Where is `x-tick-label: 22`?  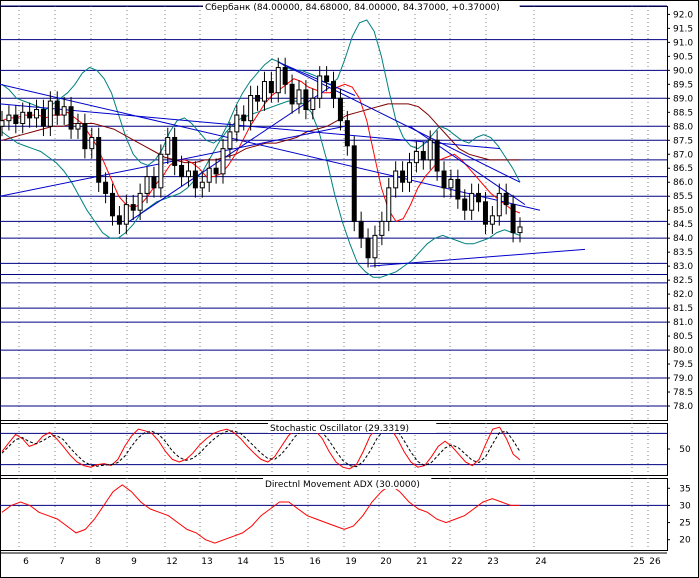
x-tick-label: 22 is located at coordinates (456, 562).